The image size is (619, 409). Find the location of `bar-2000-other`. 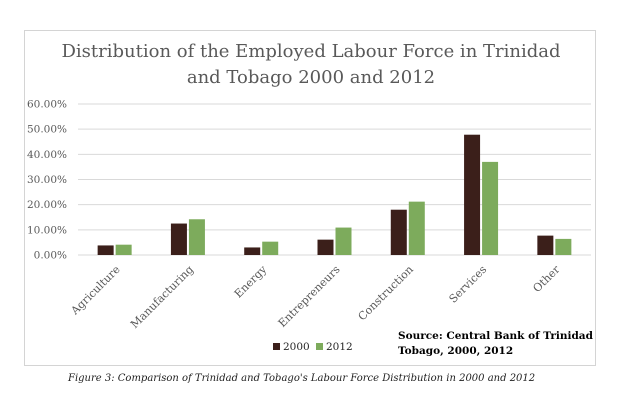

bar-2000-other is located at coordinates (545, 245).